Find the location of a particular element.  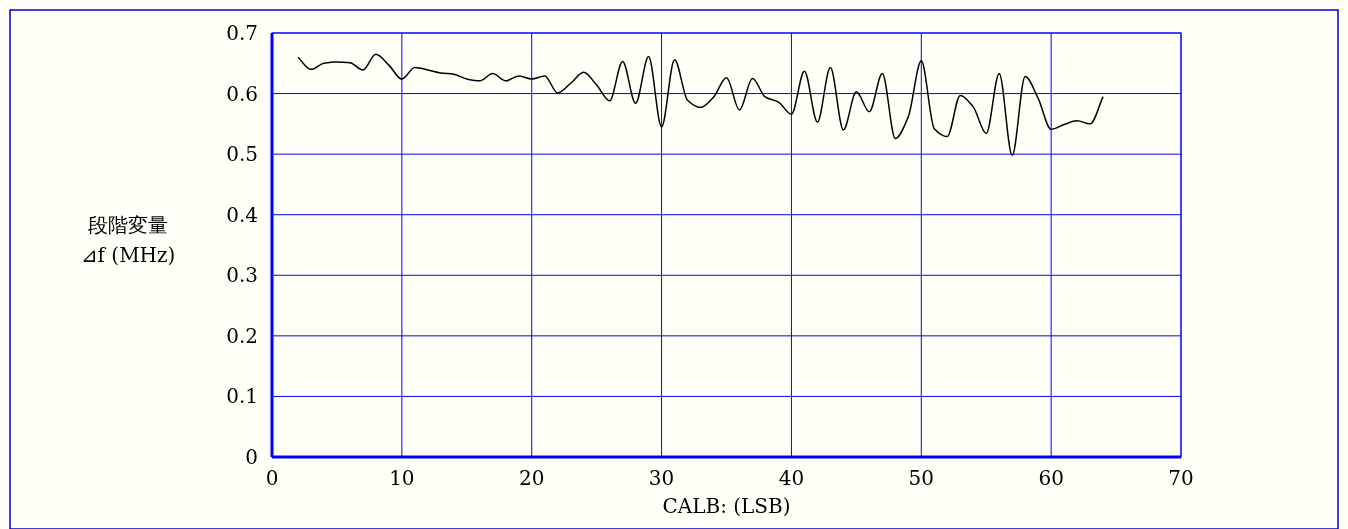

x-axis-title: CALB: (LSB) is located at coordinates (726, 506).